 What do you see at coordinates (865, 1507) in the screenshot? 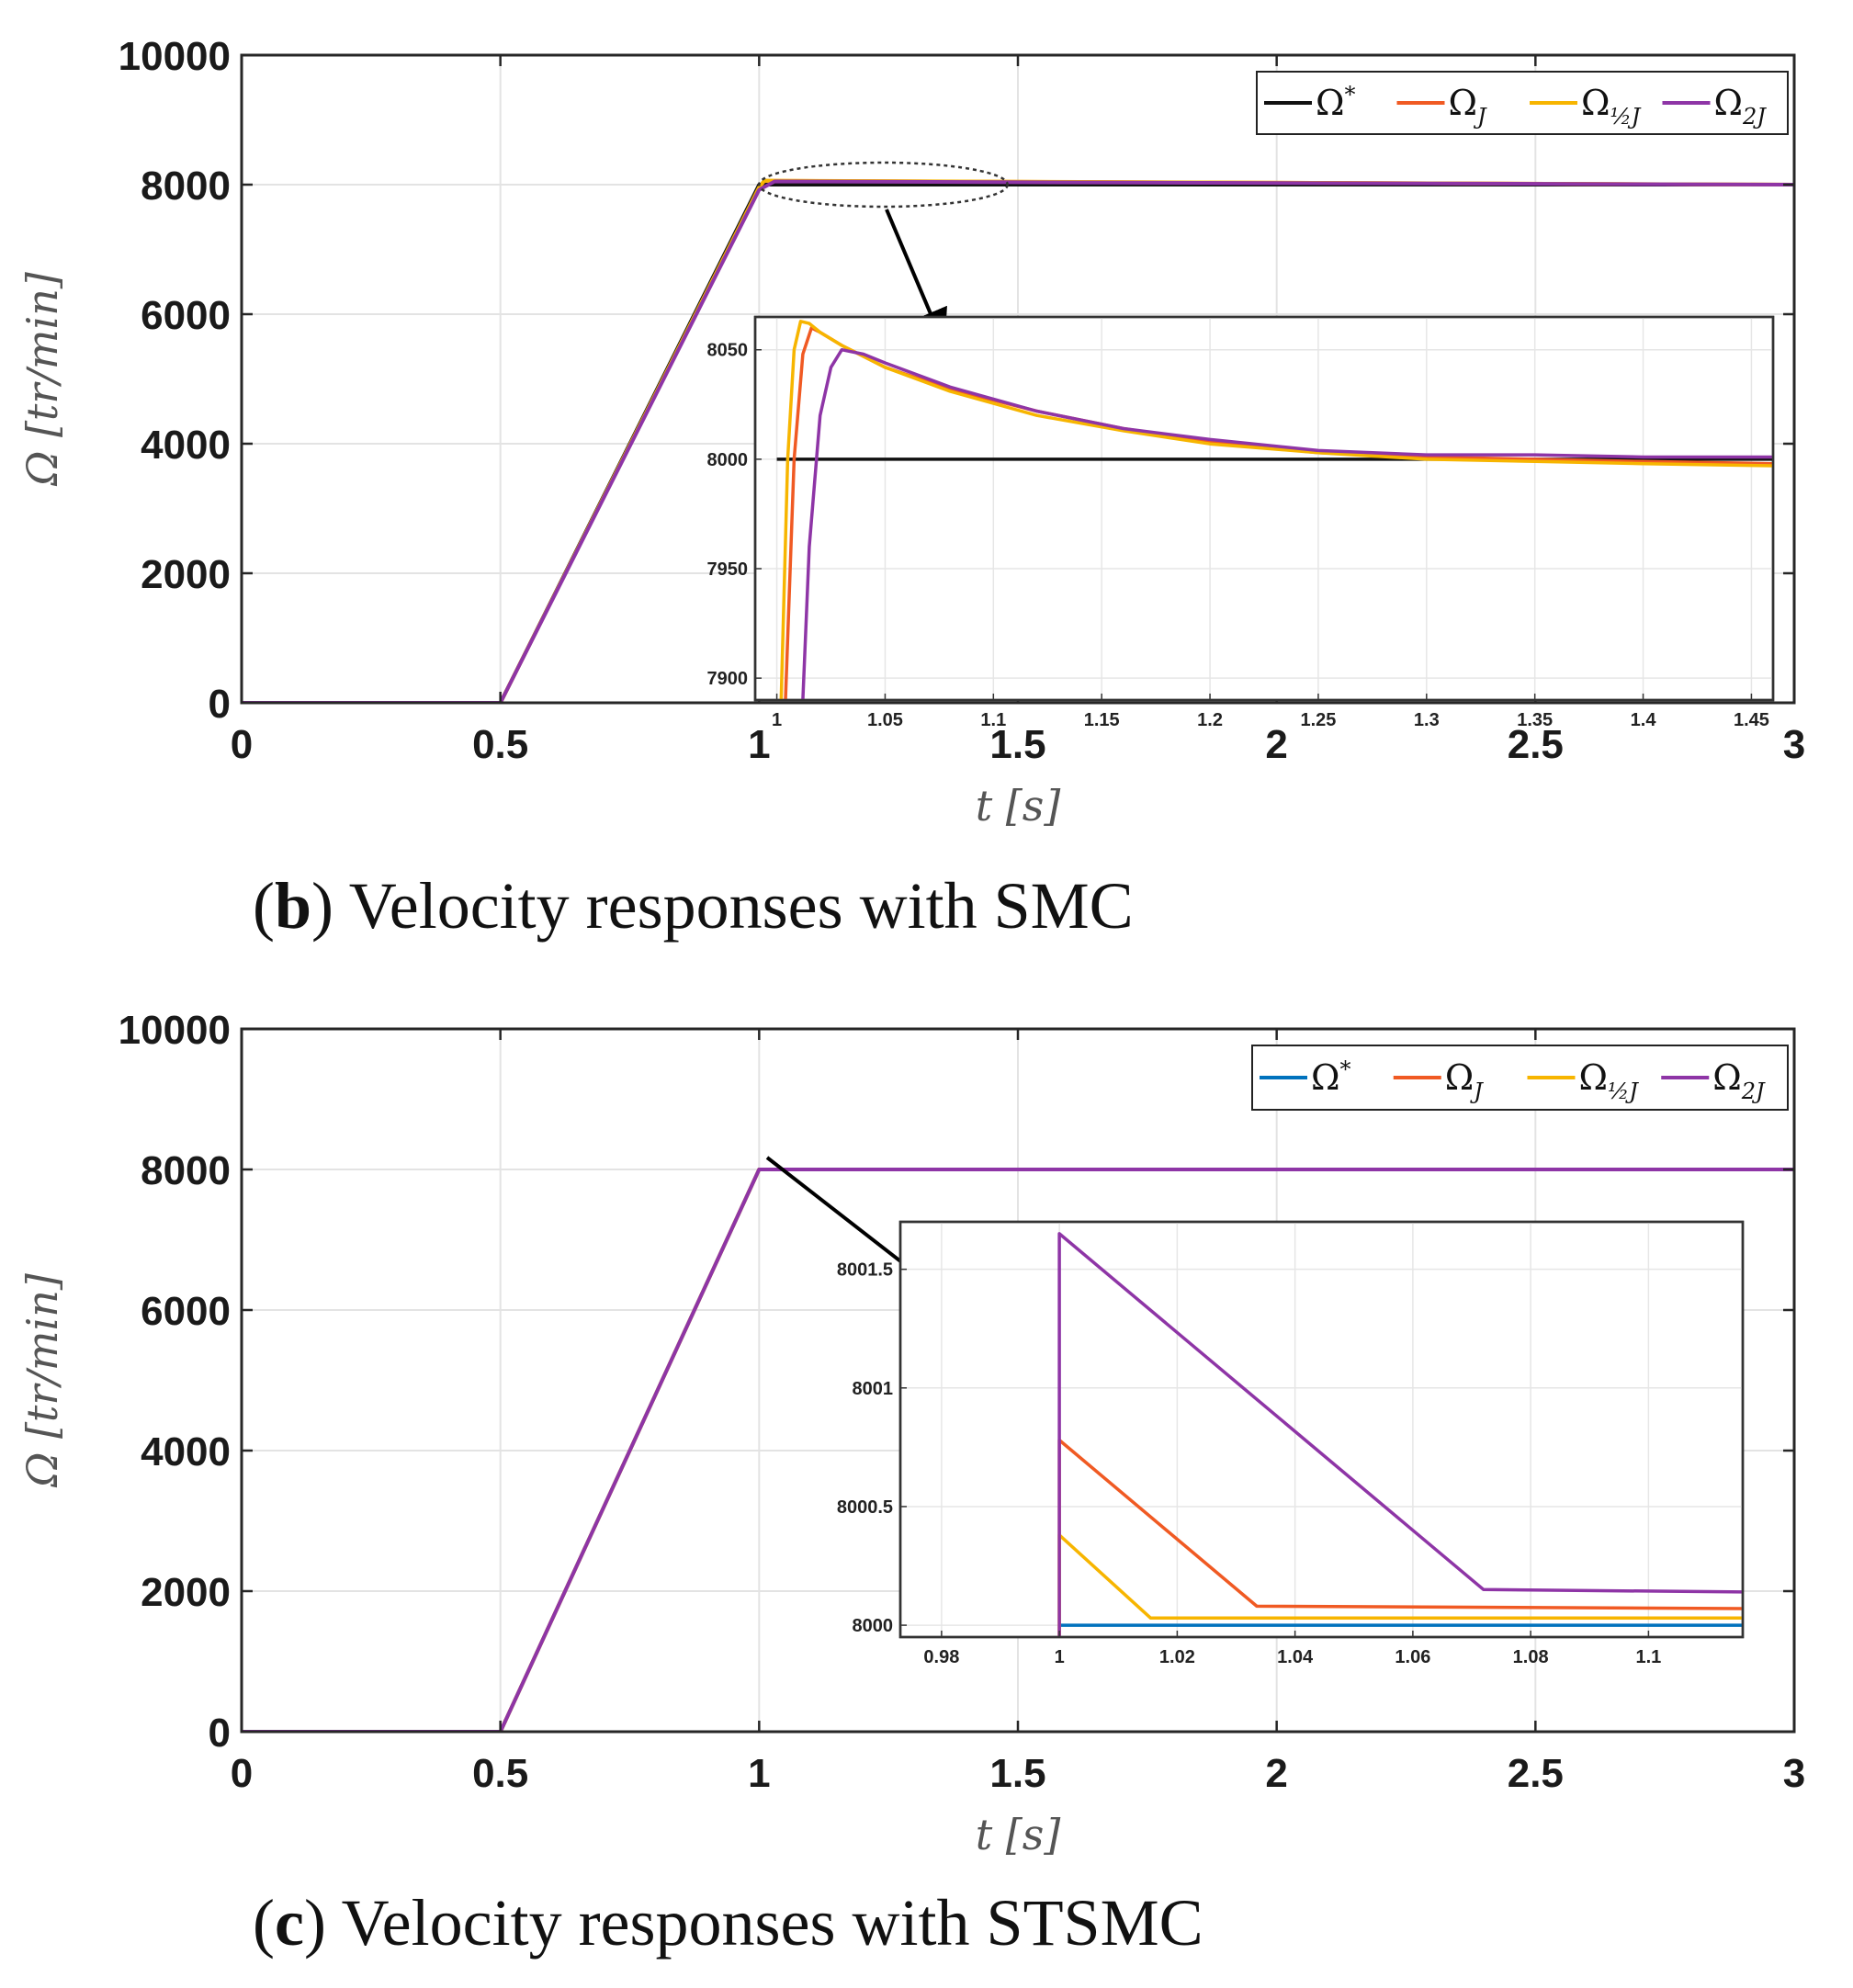
I see `inset-y-tick-label: 8000.5` at bounding box center [865, 1507].